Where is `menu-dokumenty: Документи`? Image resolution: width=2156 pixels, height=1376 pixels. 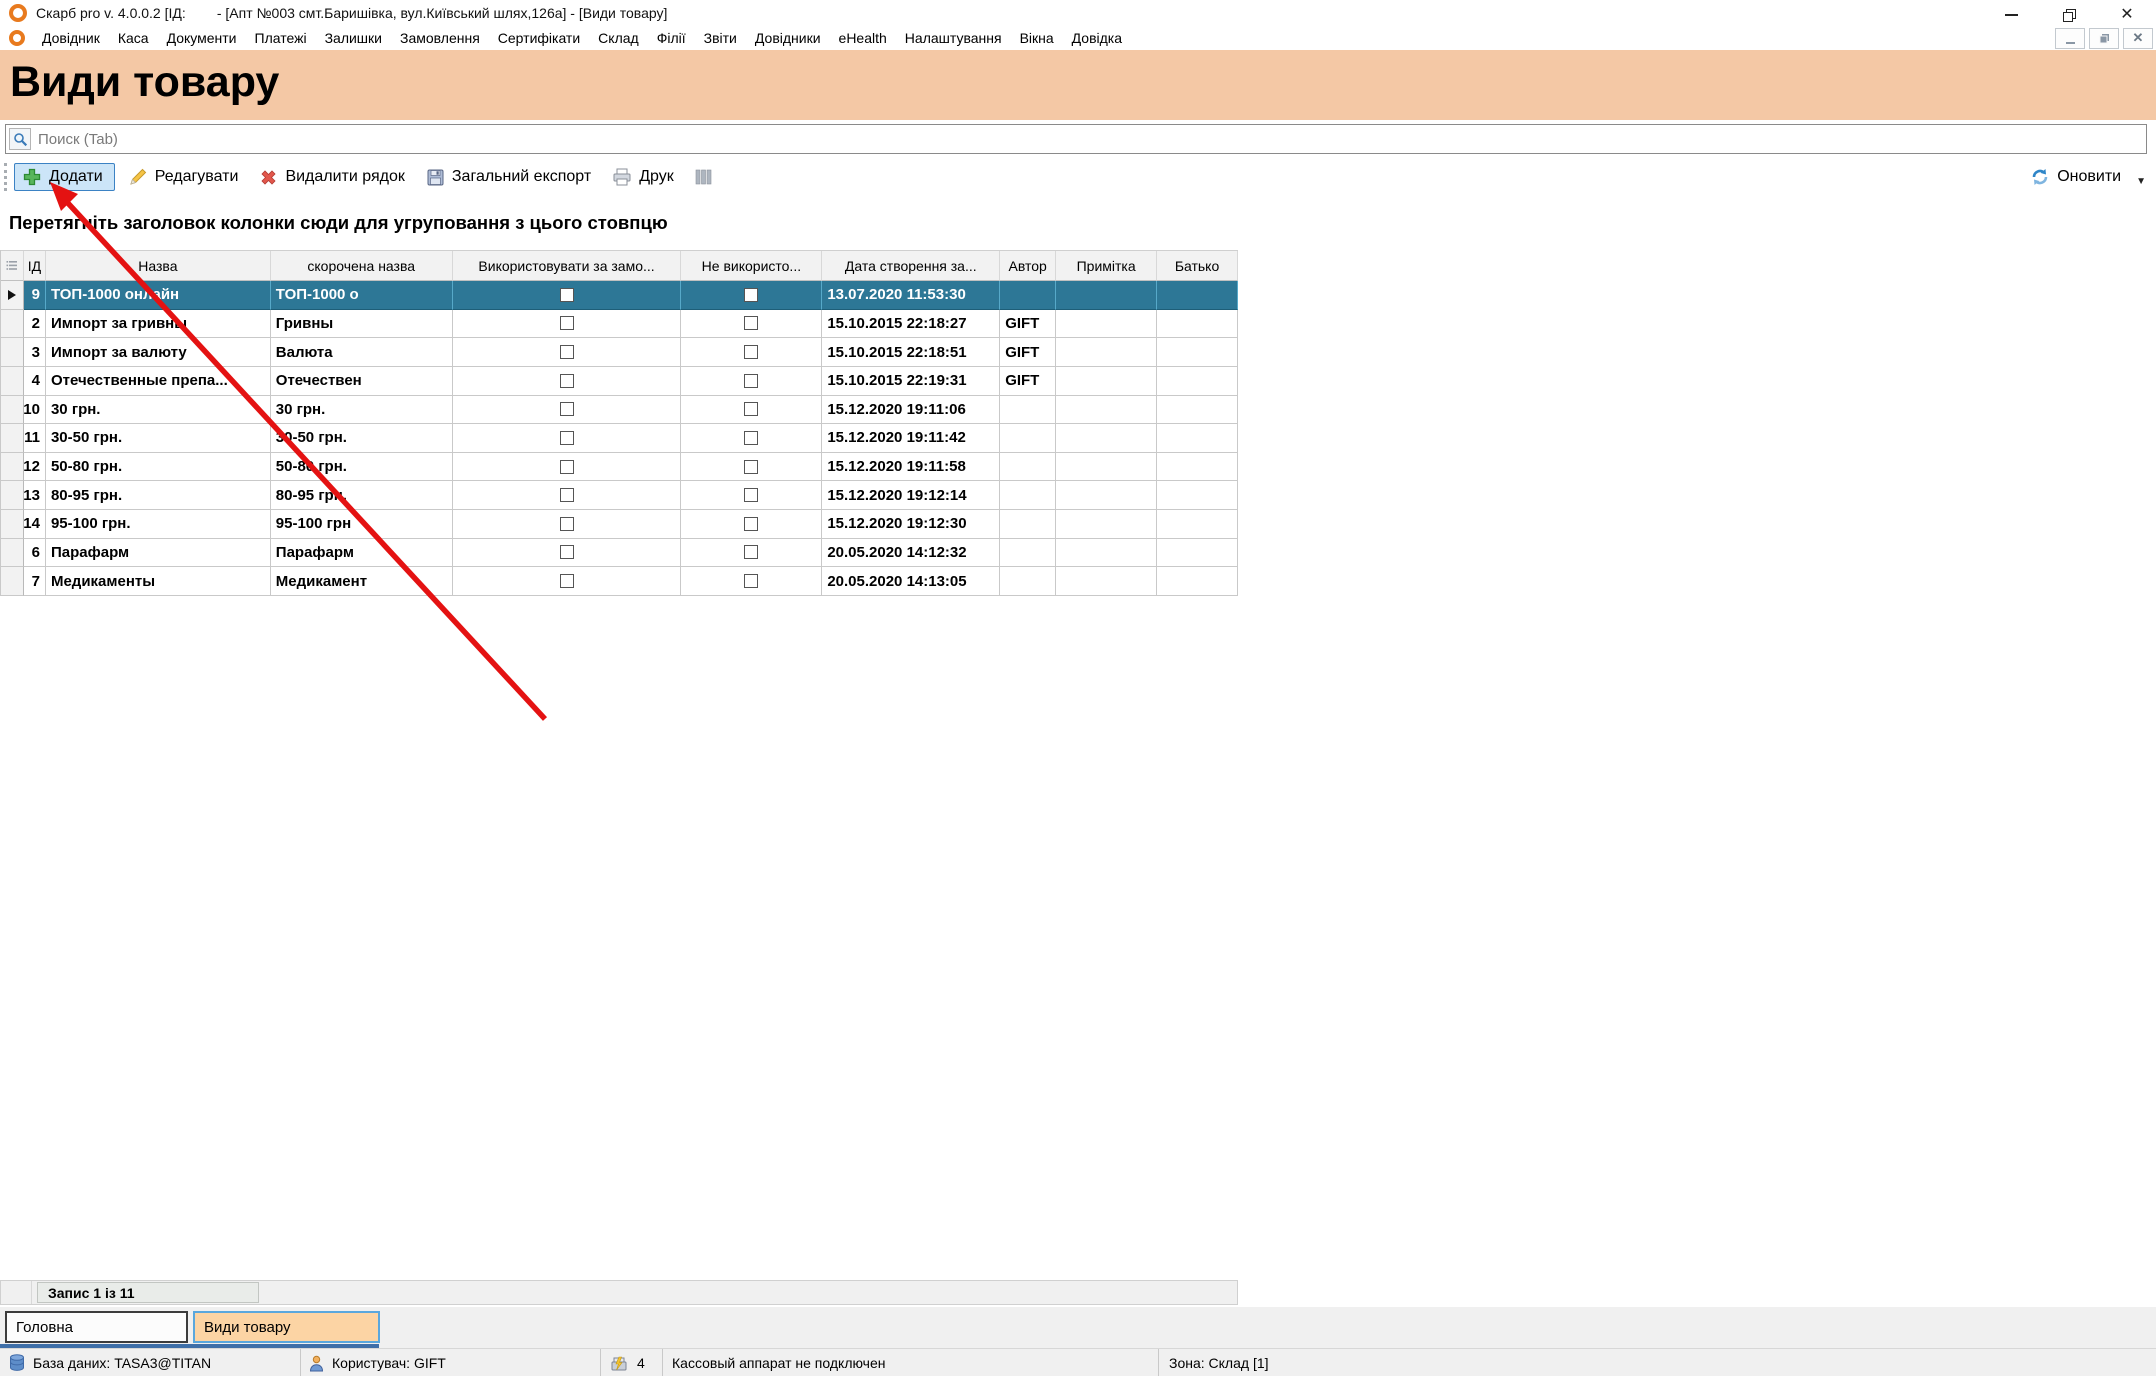
menu-dokumenty: Документи is located at coordinates (201, 38).